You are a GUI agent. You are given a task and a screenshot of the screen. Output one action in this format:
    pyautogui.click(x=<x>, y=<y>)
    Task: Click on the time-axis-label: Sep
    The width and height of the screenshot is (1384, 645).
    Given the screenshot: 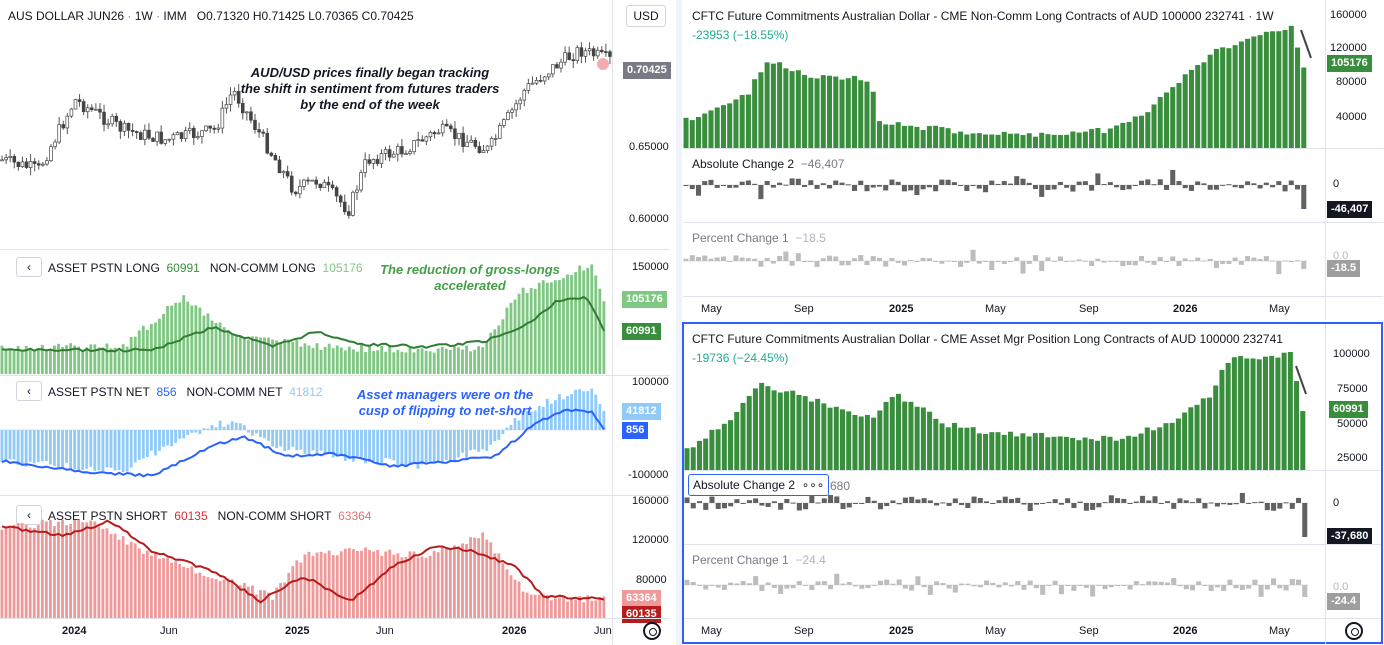 What is the action you would take?
    pyautogui.click(x=1089, y=309)
    